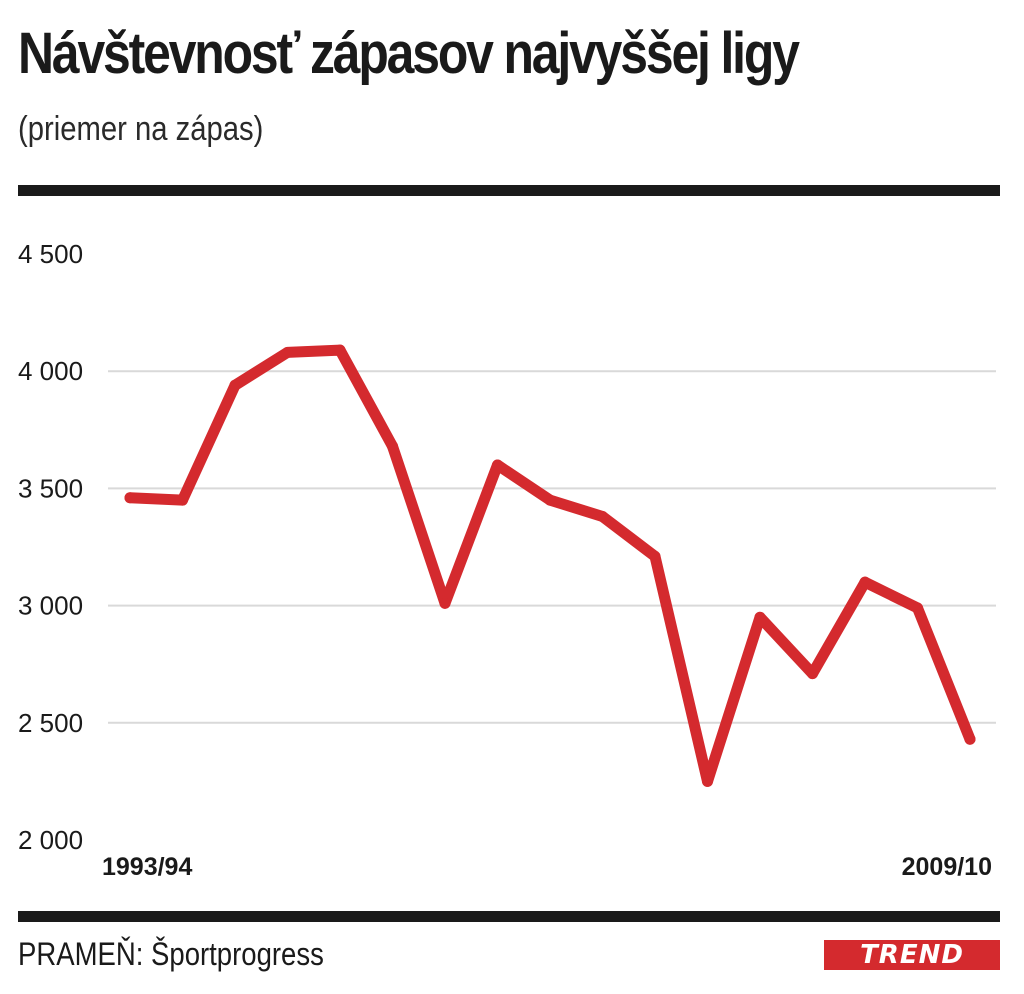 The height and width of the screenshot is (994, 1024). I want to click on bottom-rule, so click(509, 916).